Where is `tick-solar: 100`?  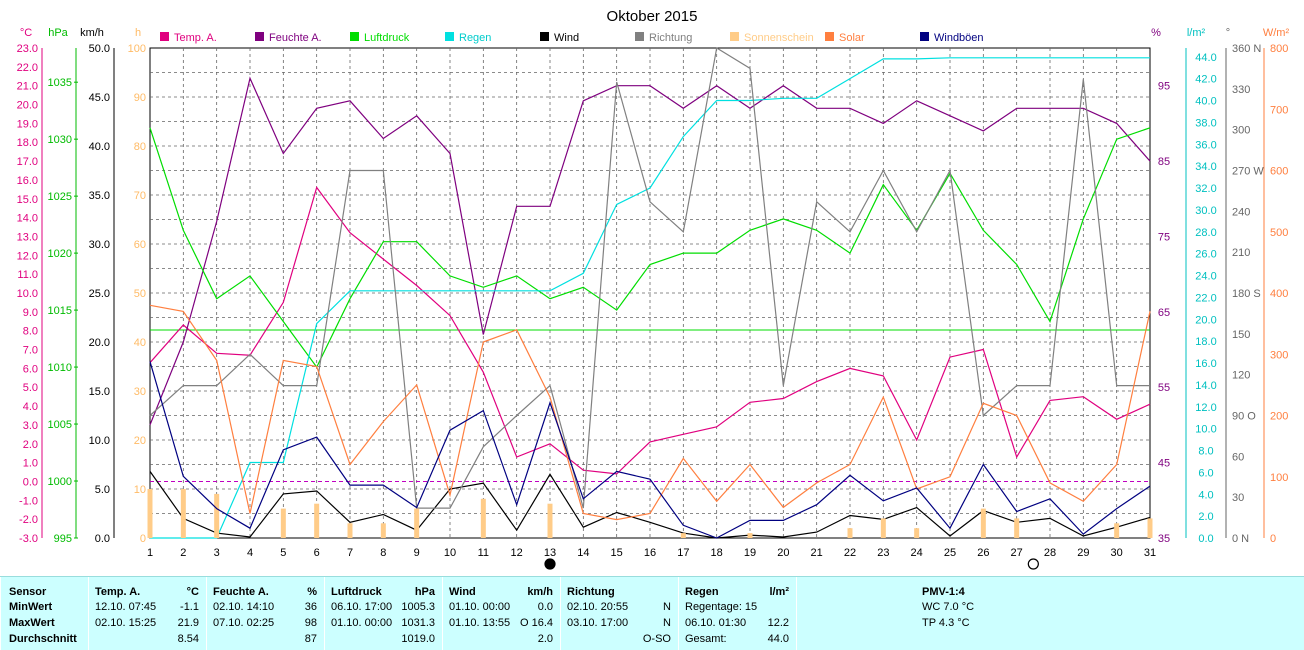
tick-solar: 100 is located at coordinates (1279, 478).